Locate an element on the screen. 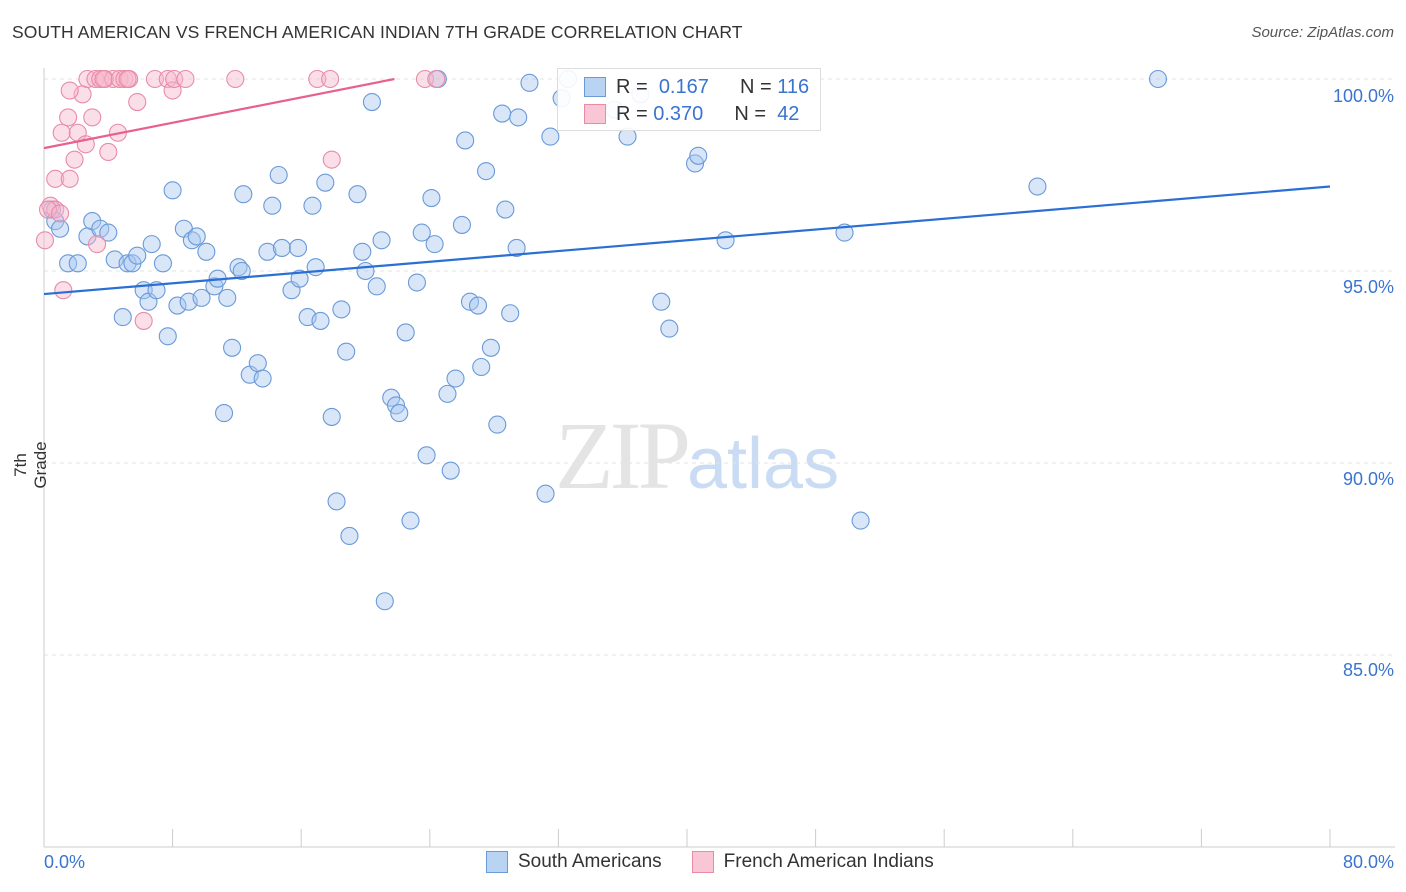 This screenshot has height=892, width=1406. r-value: 0.370 is located at coordinates (678, 113).